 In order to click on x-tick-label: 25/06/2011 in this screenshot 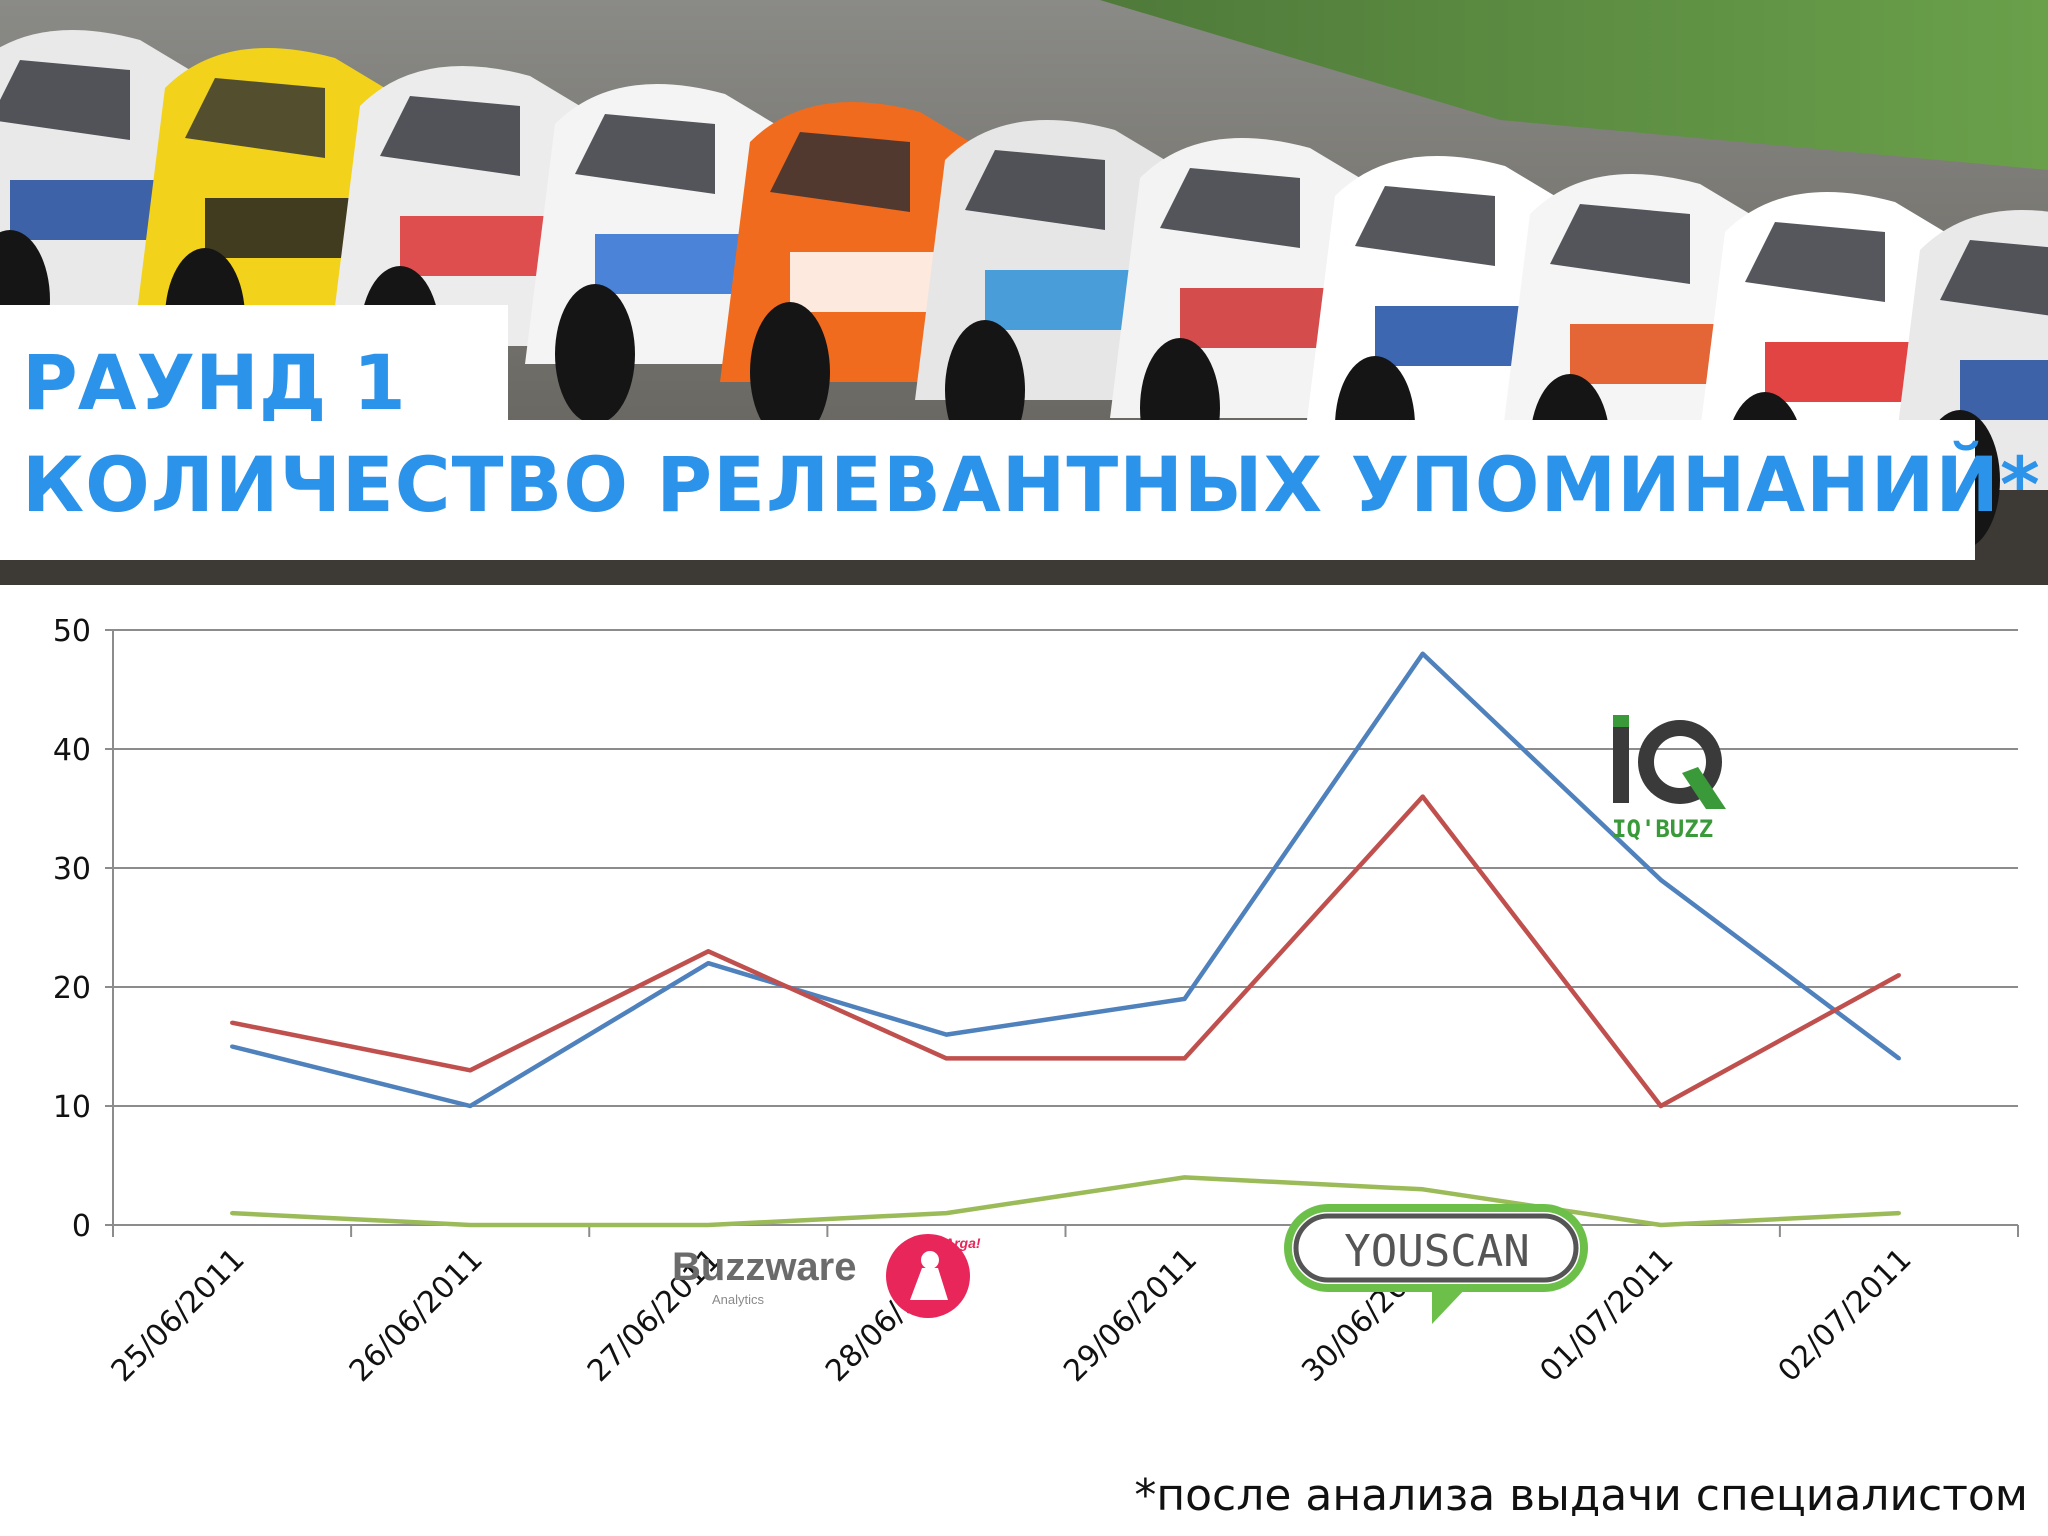, I will do `click(178, 1315)`.